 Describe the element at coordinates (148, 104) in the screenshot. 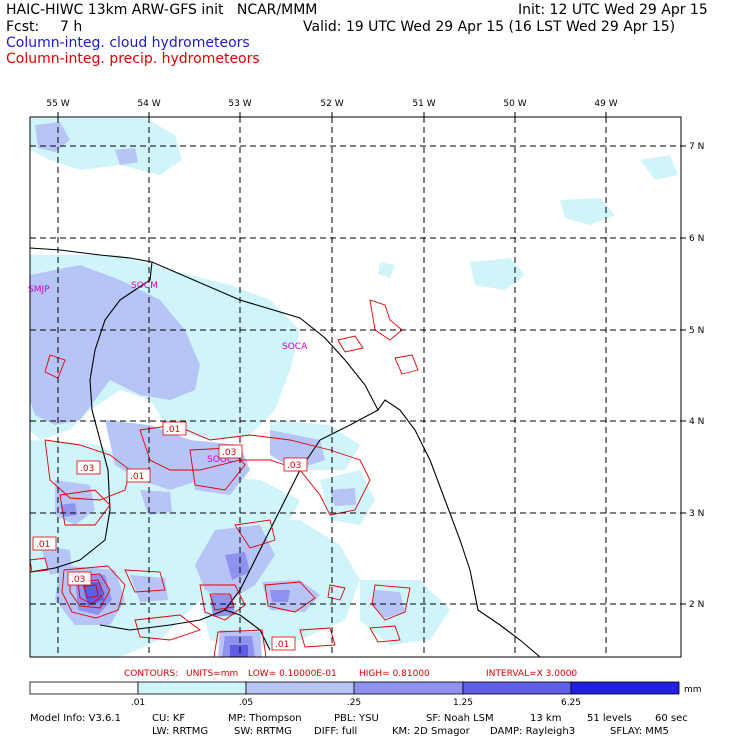

I see `lon-label: 54 W` at that location.